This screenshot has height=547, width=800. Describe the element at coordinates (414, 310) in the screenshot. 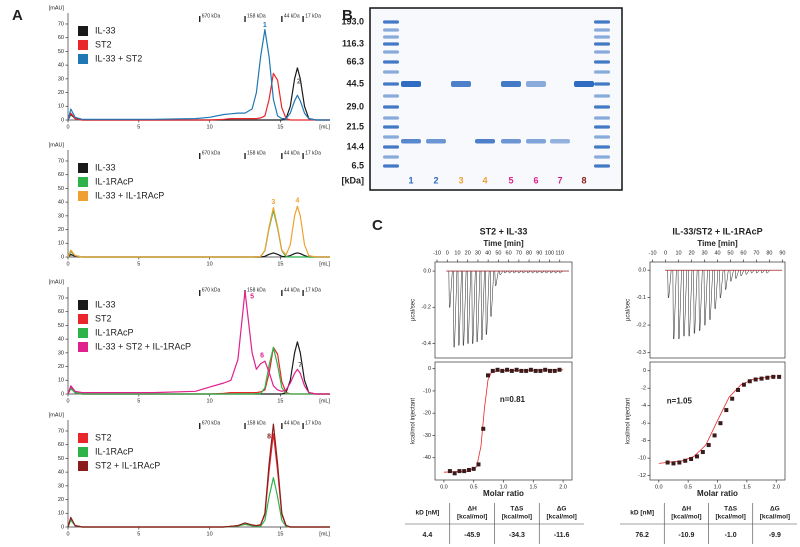

I see `power-label: µcal/sec` at that location.